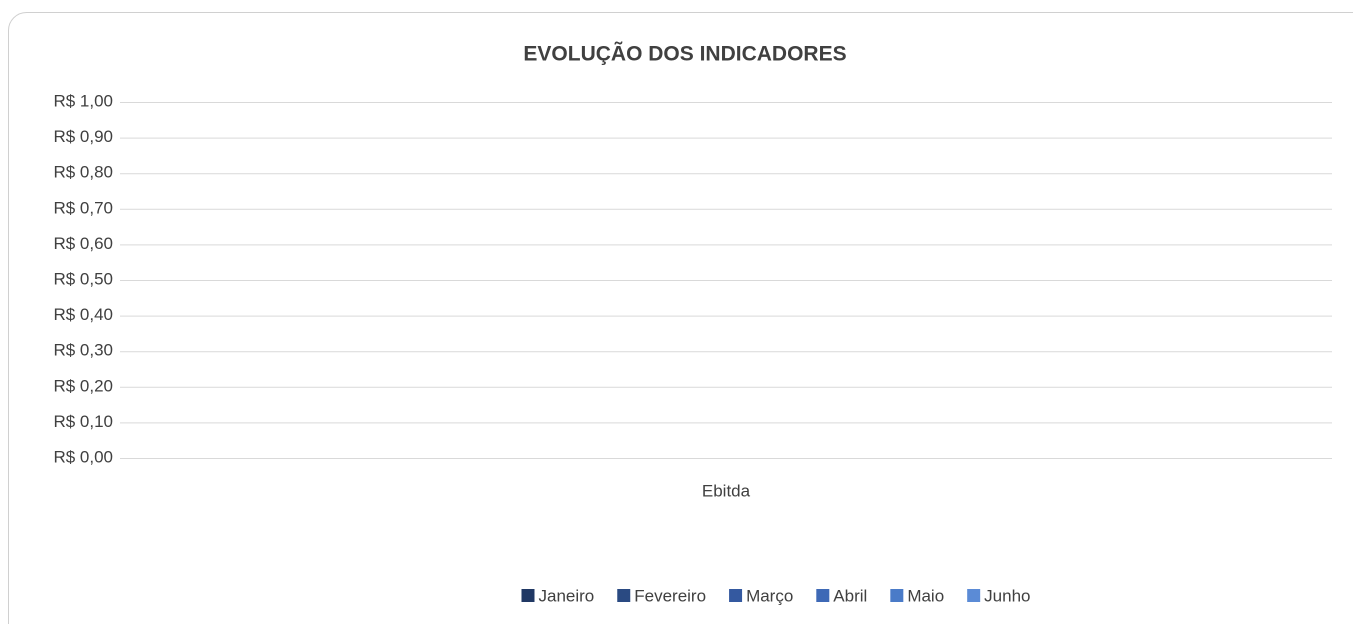  I want to click on y-tick-label: R$ 0,10, so click(83, 421).